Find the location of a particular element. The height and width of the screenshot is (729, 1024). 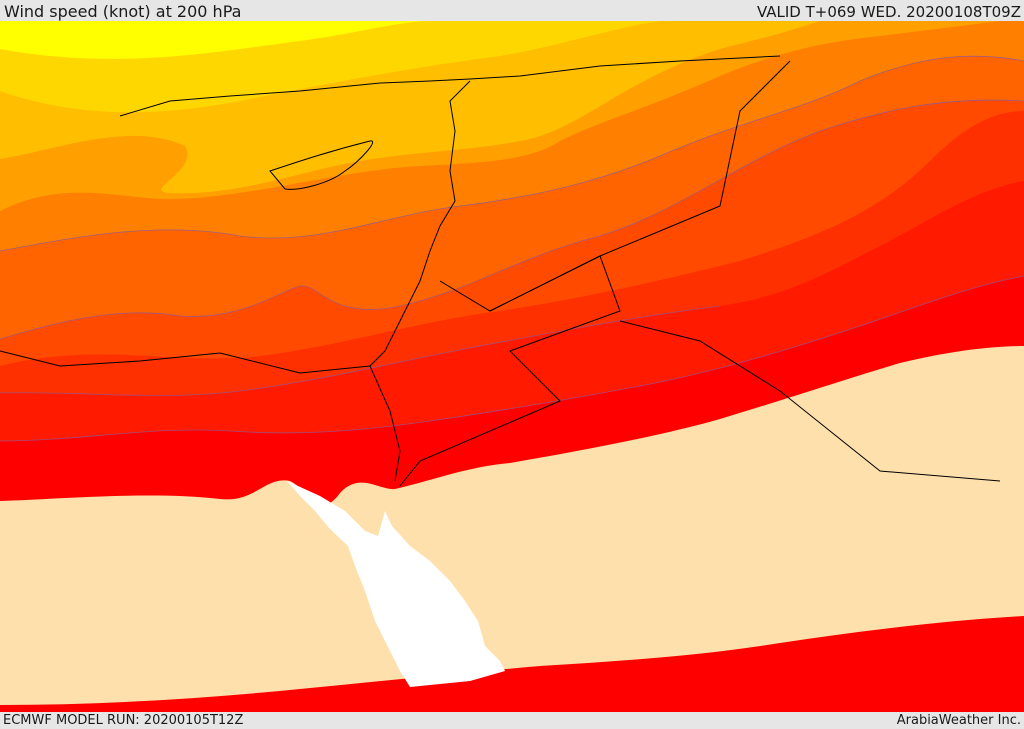

levant-coast is located at coordinates (420, 223).